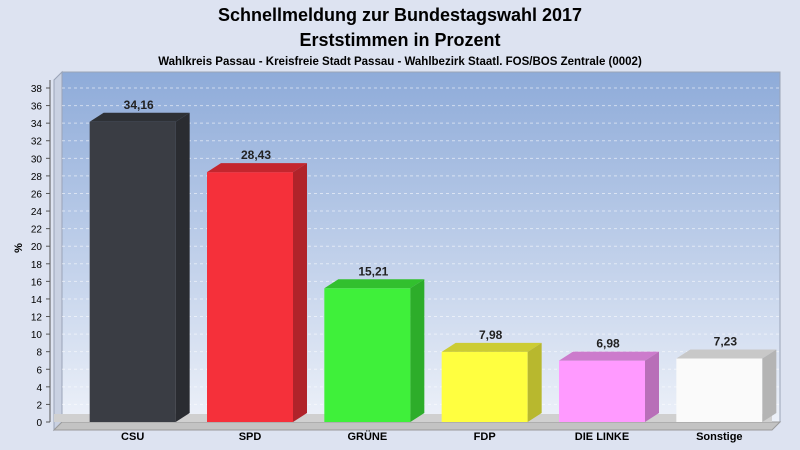 This screenshot has width=800, height=450. I want to click on y-tick-label: 16, so click(37, 282).